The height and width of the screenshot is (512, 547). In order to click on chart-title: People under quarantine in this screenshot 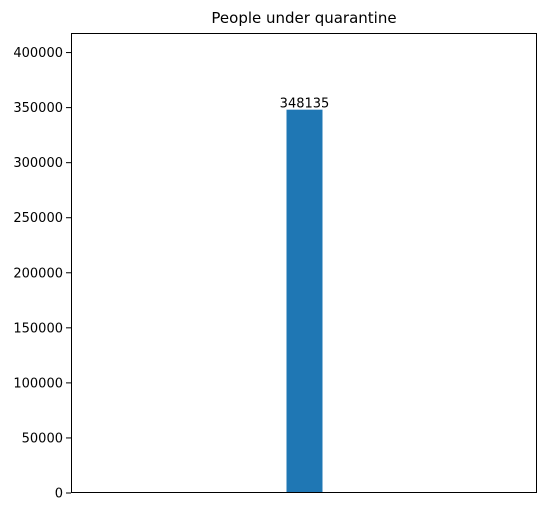, I will do `click(303, 18)`.